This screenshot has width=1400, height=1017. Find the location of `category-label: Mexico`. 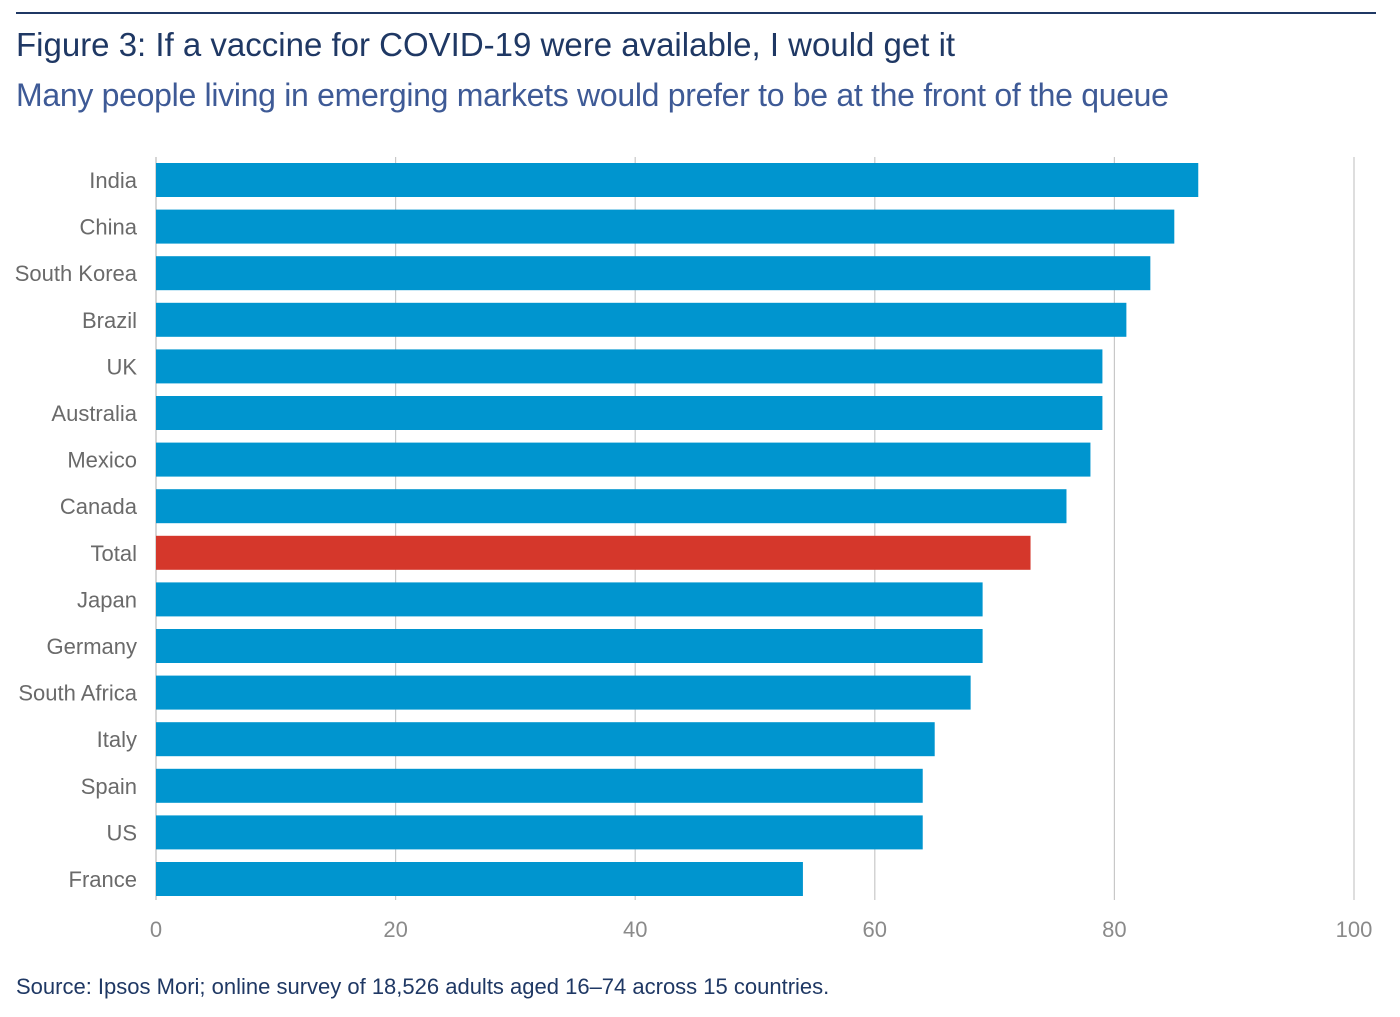

category-label: Mexico is located at coordinates (102, 460).